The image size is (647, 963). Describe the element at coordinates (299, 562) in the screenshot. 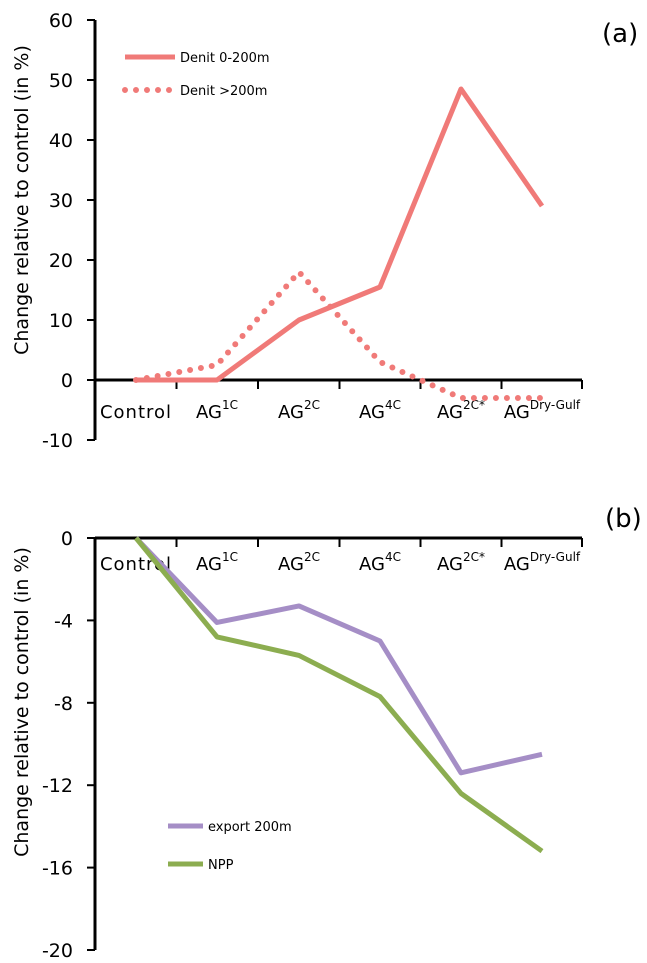

I see `b-x-tick-label: AG2C` at that location.